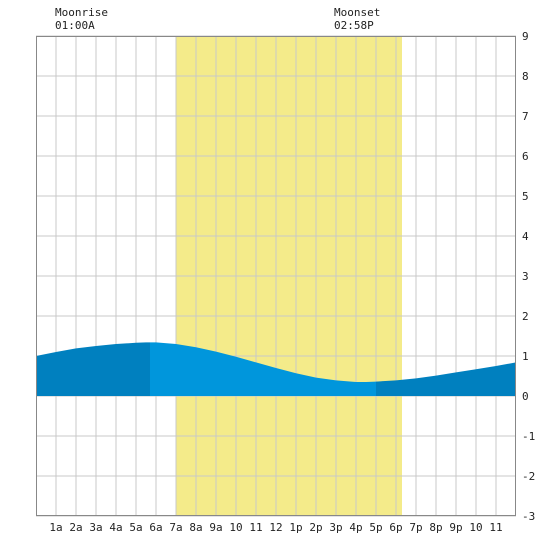 This screenshot has width=550, height=550. I want to click on x-tick-label: 1p, so click(295, 527).